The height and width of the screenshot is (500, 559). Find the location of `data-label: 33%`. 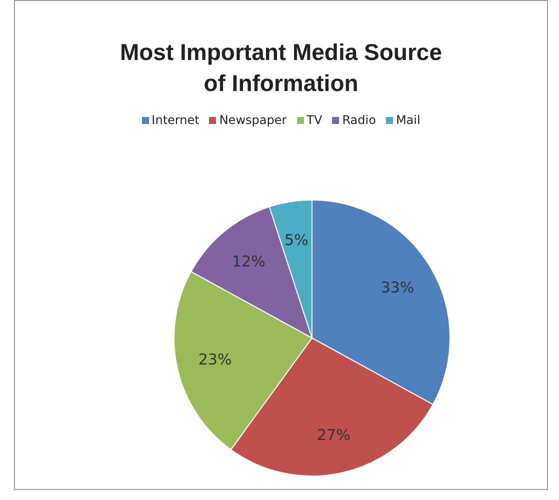

data-label: 33% is located at coordinates (397, 287).